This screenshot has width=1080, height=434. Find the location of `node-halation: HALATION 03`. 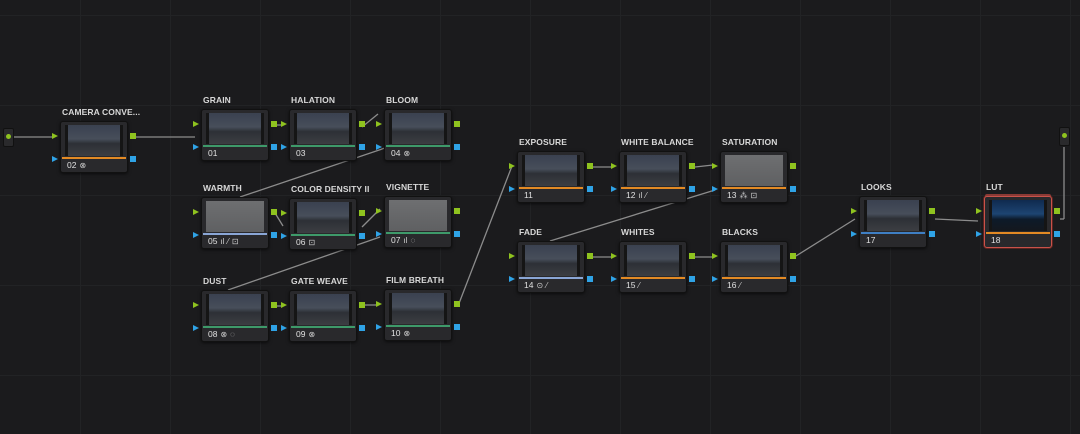

node-halation: HALATION 03 is located at coordinates (323, 128).